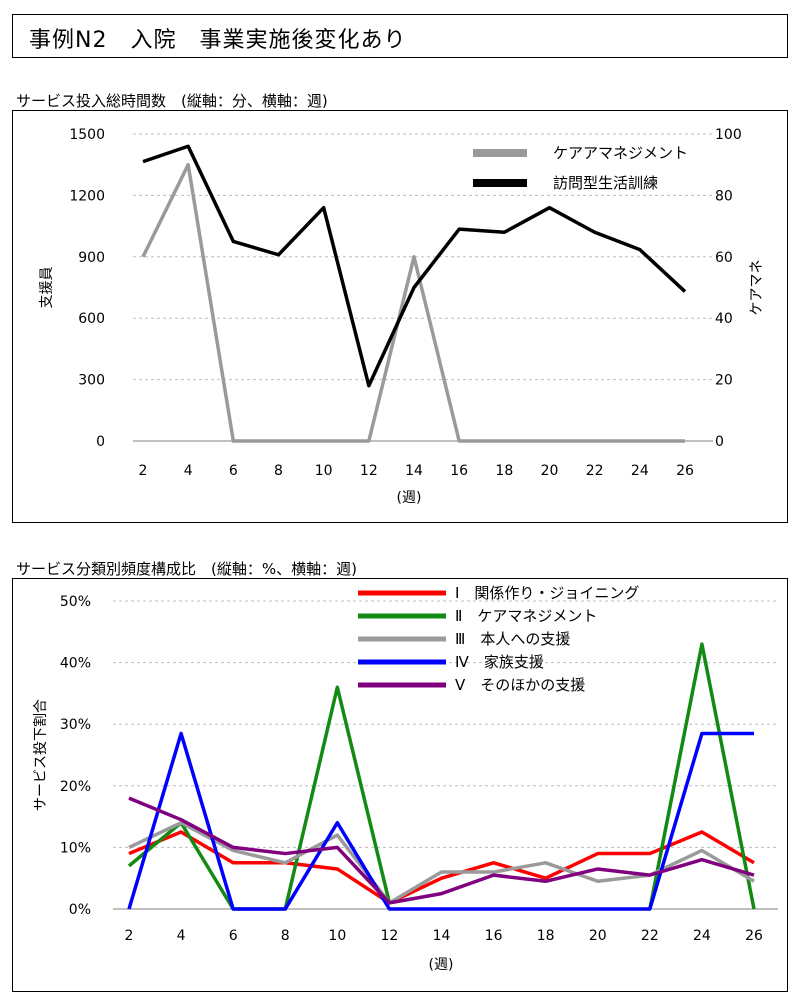 This screenshot has width=800, height=1000. What do you see at coordinates (702, 936) in the screenshot?
I see `chart2-xtick: 24` at bounding box center [702, 936].